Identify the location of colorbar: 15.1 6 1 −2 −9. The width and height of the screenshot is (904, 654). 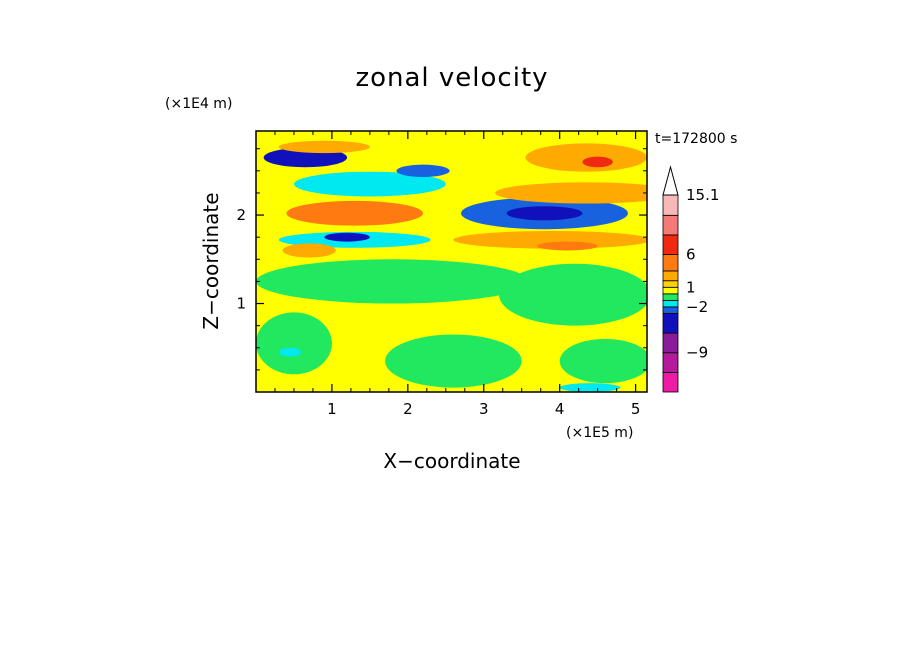
(690, 279).